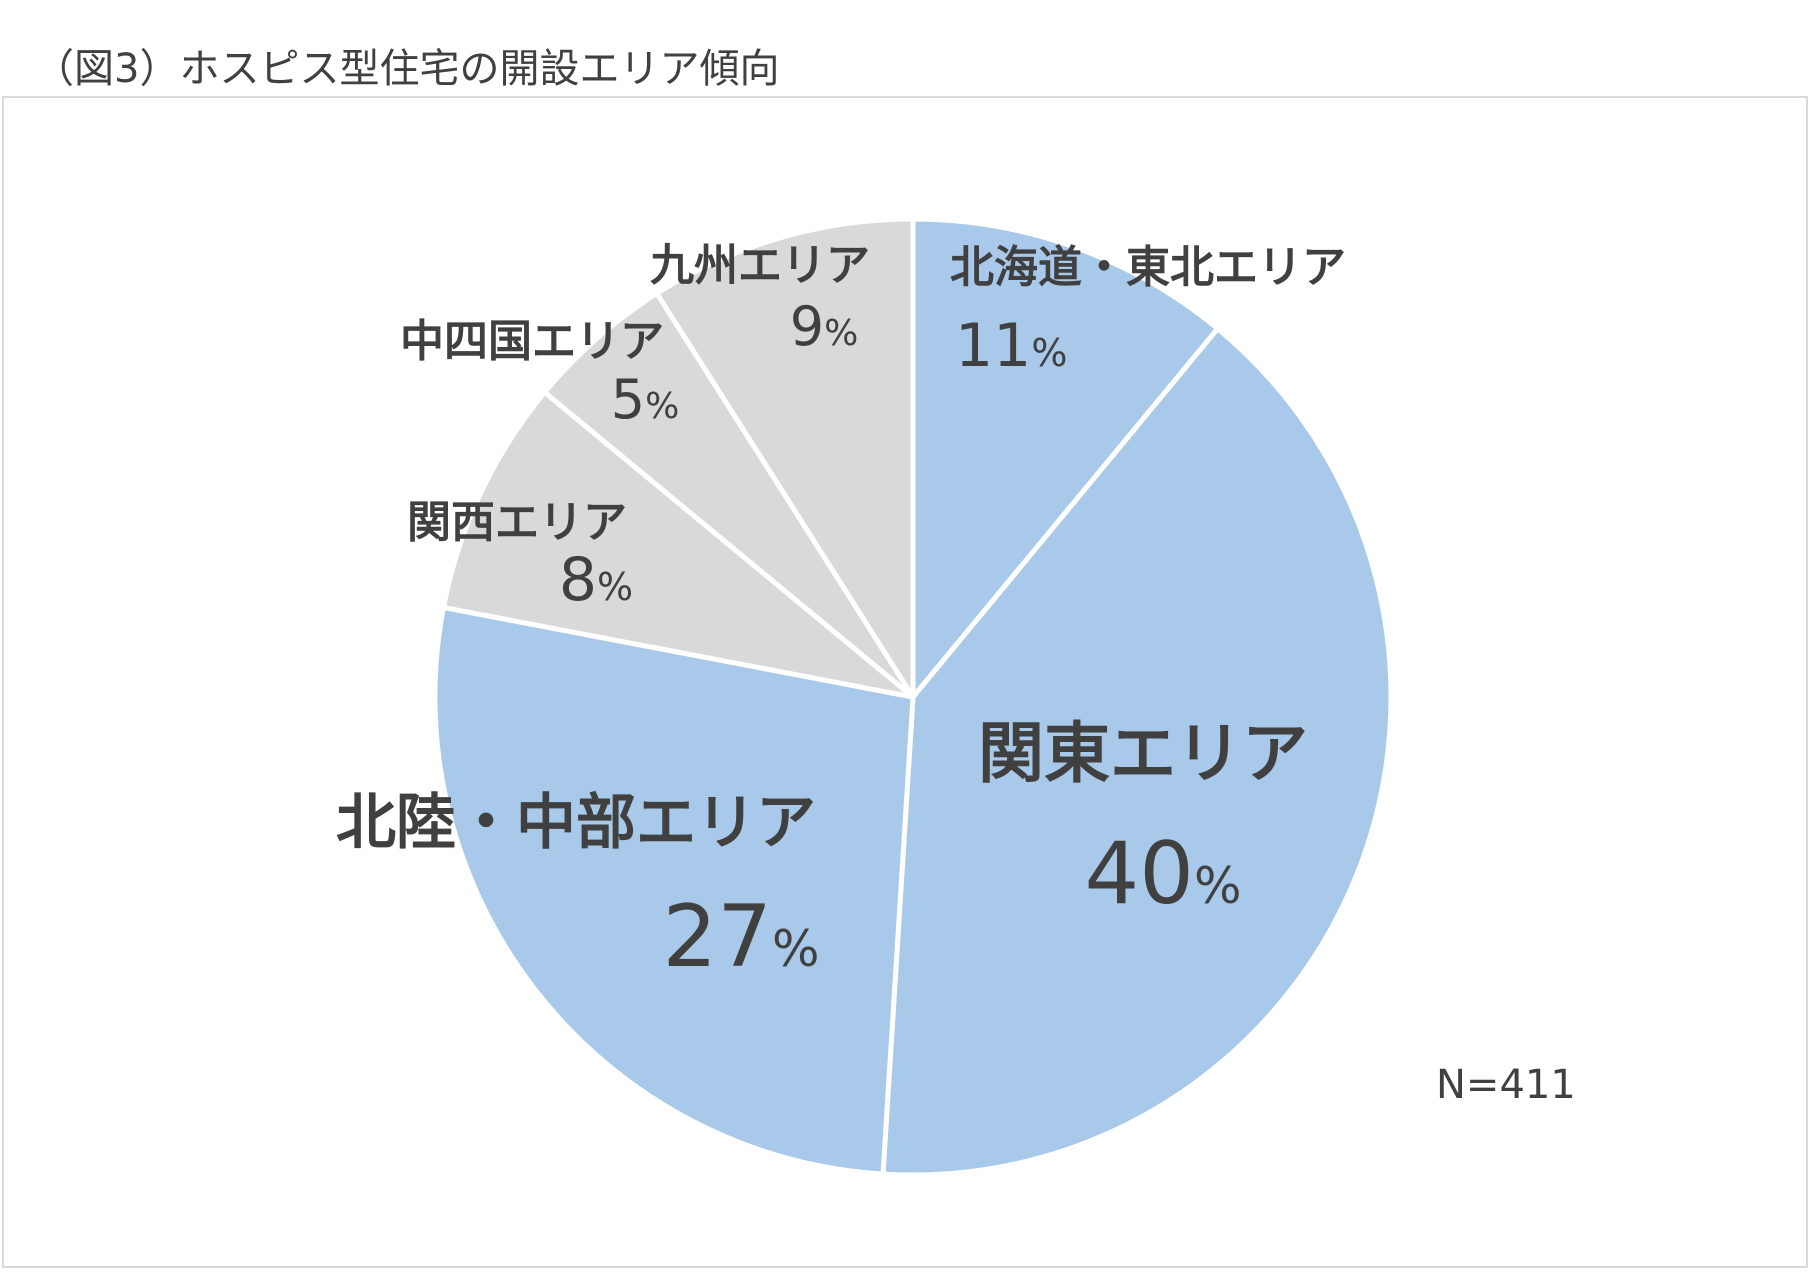 Image resolution: width=1812 pixels, height=1273 pixels. Describe the element at coordinates (596, 580) in the screenshot. I see `slice-value-label-3: 8%` at that location.